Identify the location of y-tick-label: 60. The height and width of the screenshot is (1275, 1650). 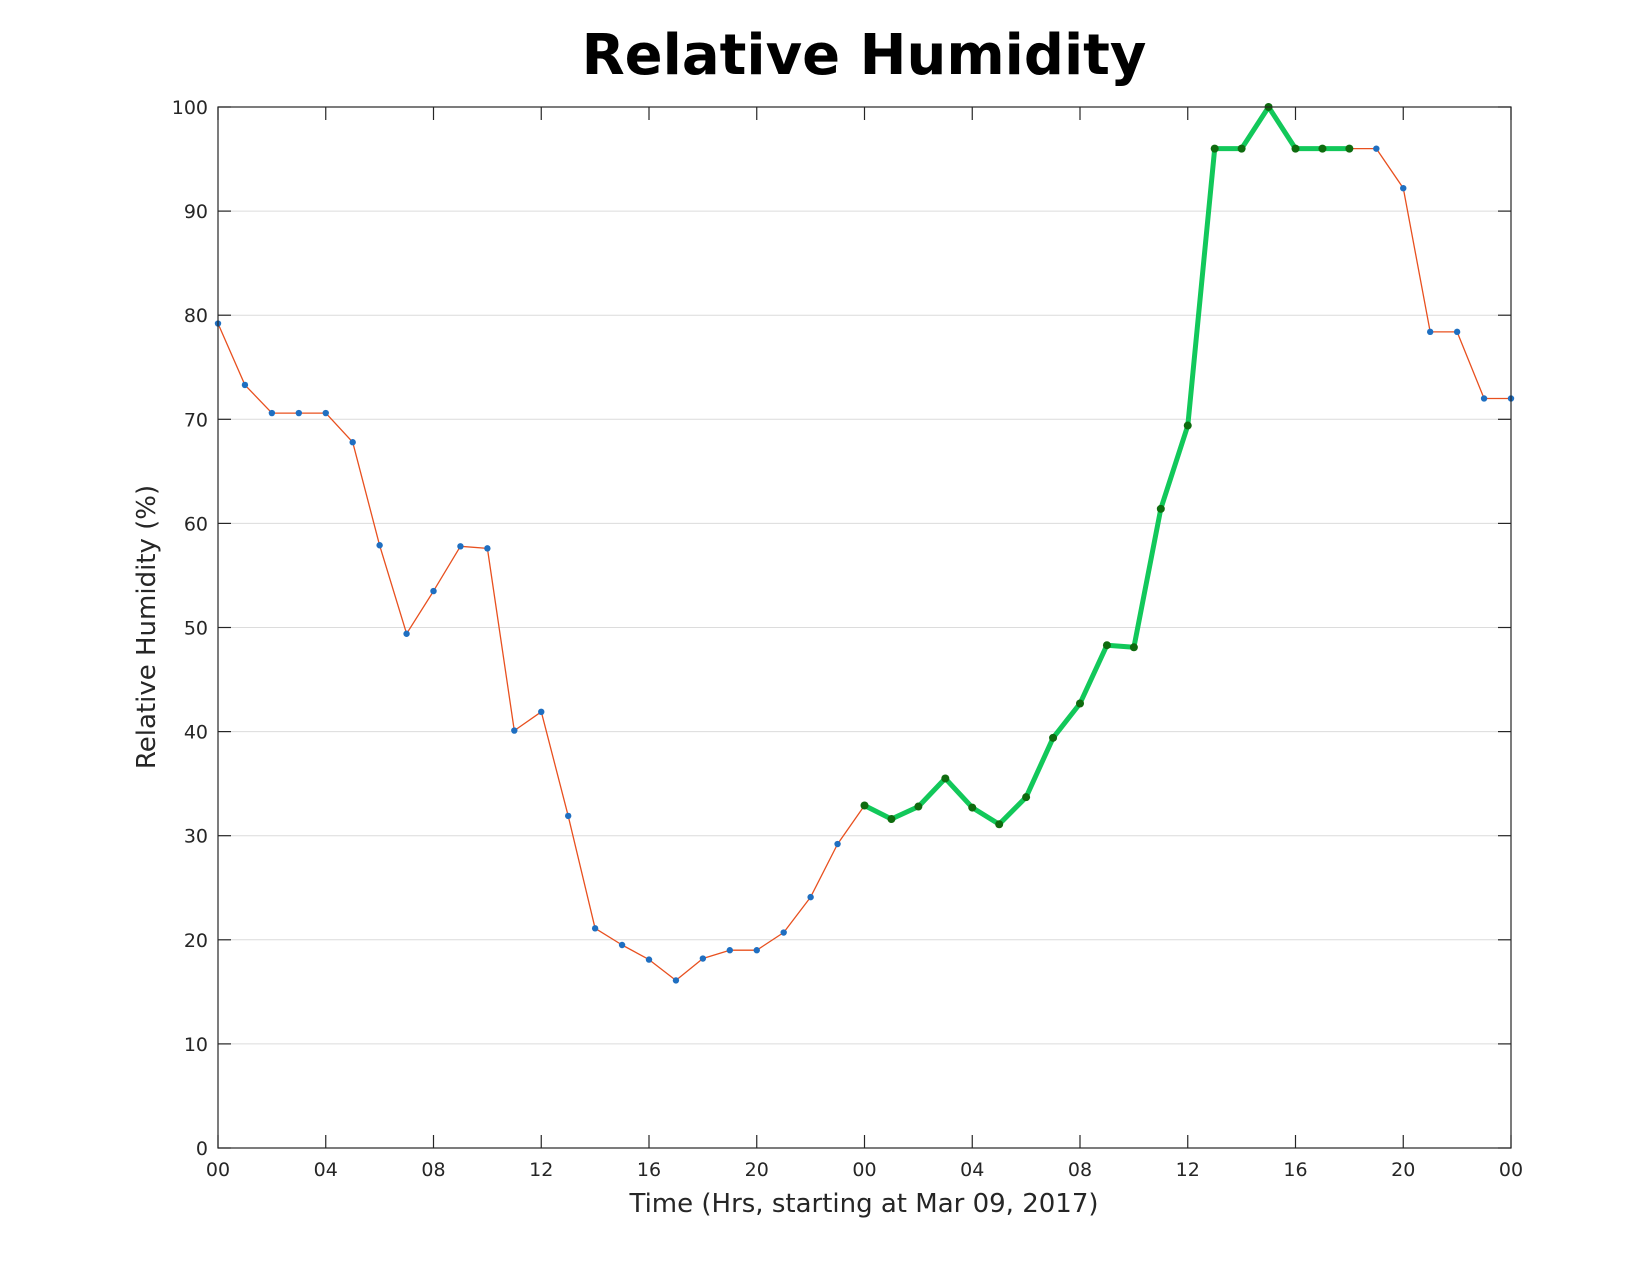
(196, 524).